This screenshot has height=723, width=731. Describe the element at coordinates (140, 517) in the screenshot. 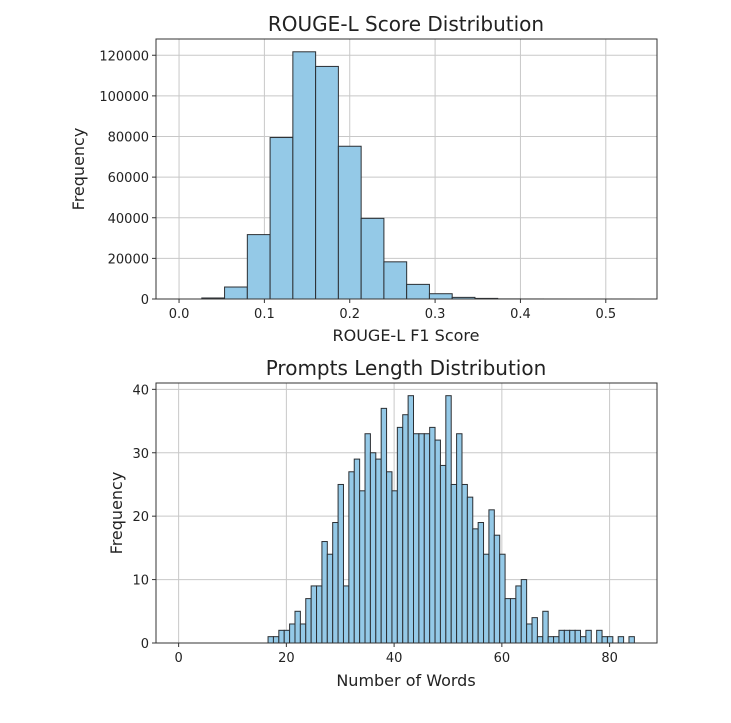

I see `y-tick-label: 20` at that location.